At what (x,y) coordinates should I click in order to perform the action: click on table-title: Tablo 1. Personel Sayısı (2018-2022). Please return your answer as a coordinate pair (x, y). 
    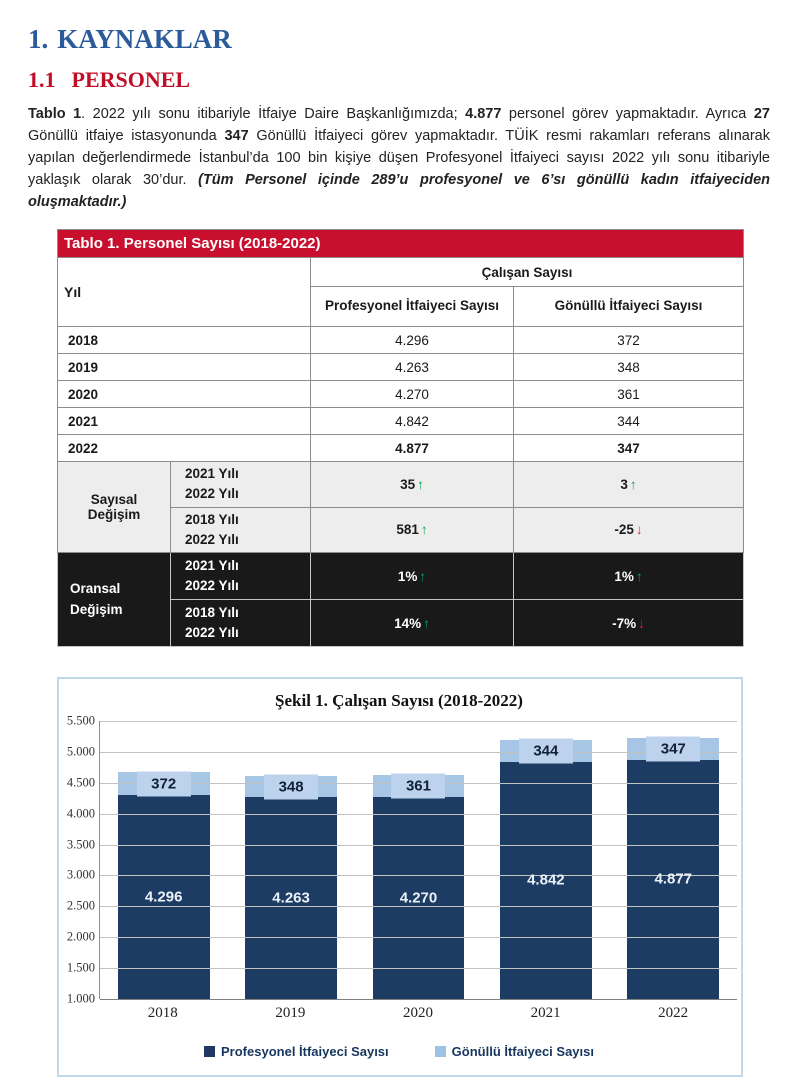
    Looking at the image, I should click on (400, 244).